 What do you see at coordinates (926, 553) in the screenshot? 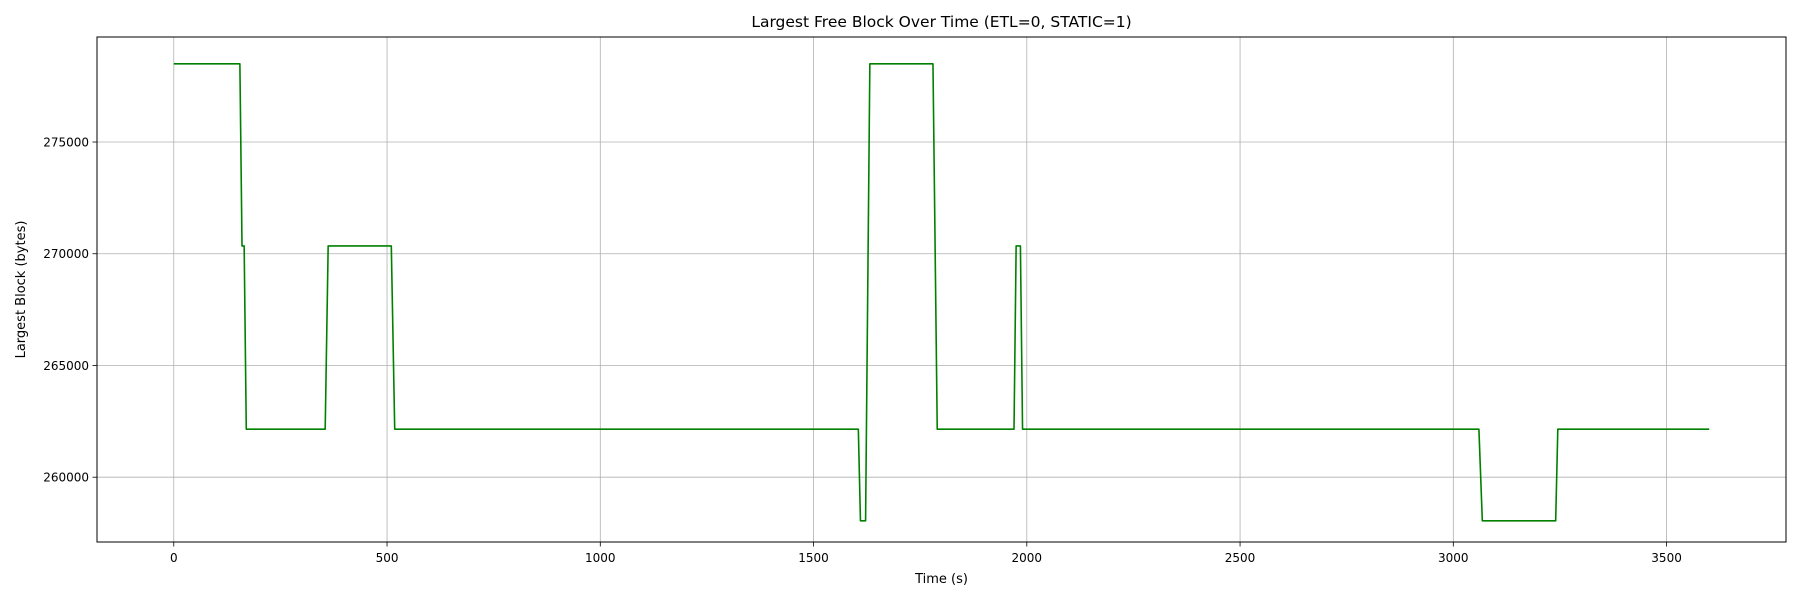
I see `x-axis: 0 500 1000 1500 2000 2500 3000 3500` at bounding box center [926, 553].